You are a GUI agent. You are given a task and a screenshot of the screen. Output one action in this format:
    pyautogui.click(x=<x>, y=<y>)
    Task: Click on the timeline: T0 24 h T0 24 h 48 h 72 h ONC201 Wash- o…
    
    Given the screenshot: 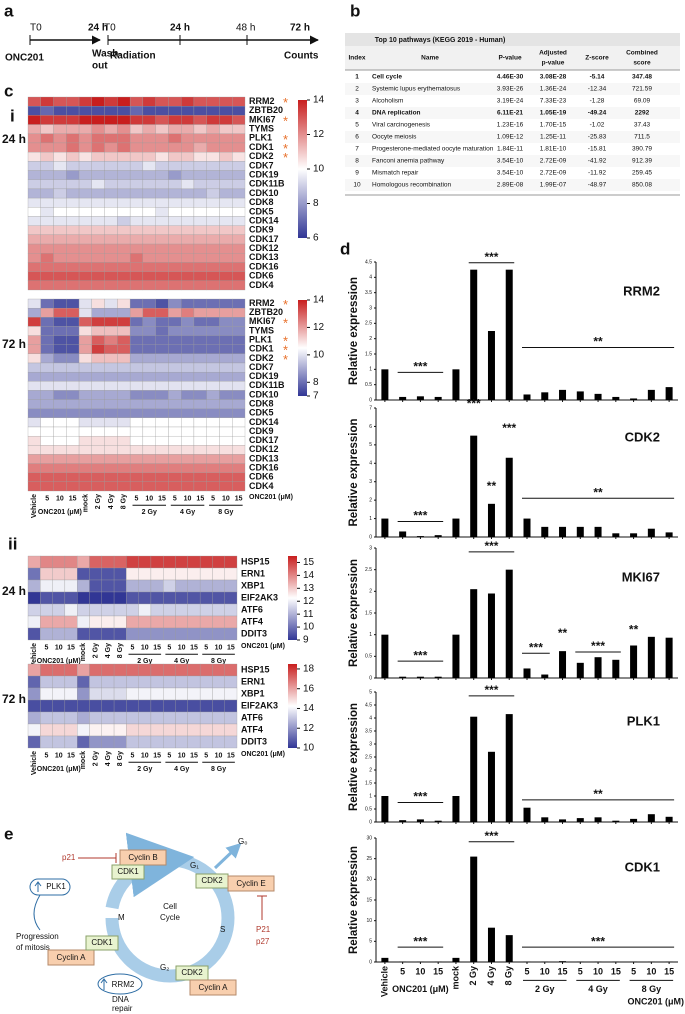 What is the action you would take?
    pyautogui.click(x=162, y=47)
    